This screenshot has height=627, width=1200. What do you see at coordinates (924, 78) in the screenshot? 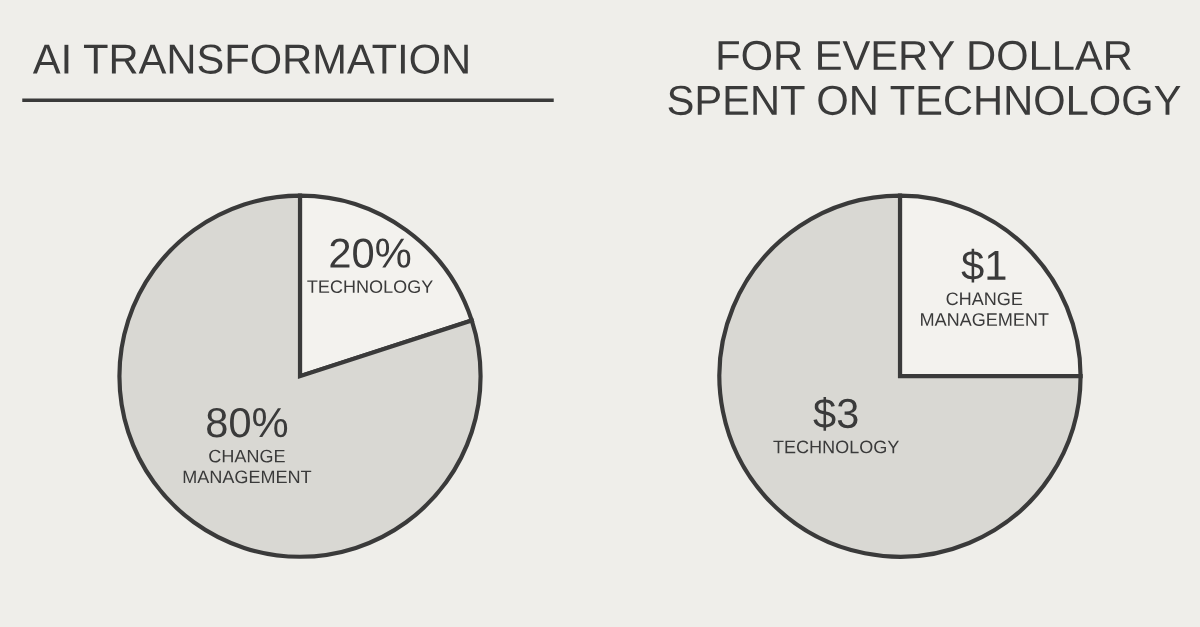
I see `chart-title: FOR EVERY DOLLAR SPENT ON TECHNOLOGY` at bounding box center [924, 78].